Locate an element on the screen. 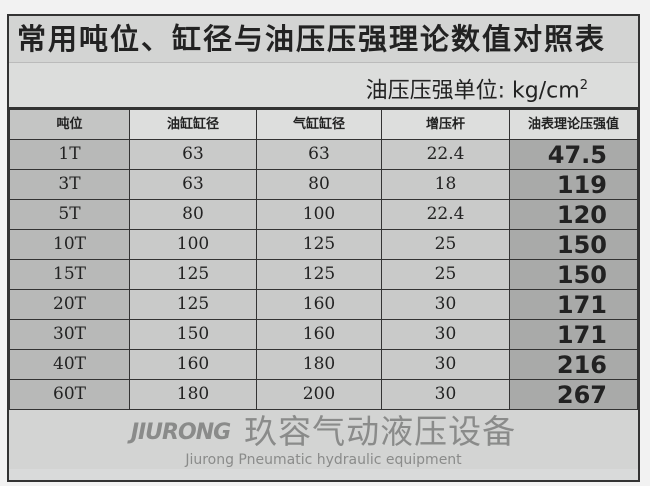 This screenshot has height=486, width=650. cell-tonnage: 60T is located at coordinates (69, 394).